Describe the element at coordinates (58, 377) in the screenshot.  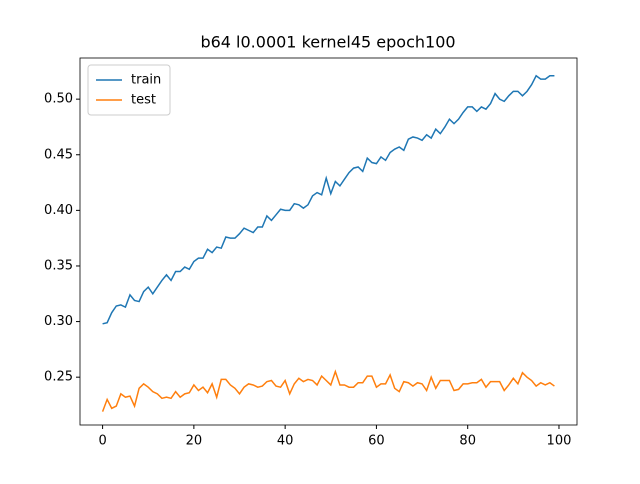
I see `y-tick-label: 0.25` at that location.